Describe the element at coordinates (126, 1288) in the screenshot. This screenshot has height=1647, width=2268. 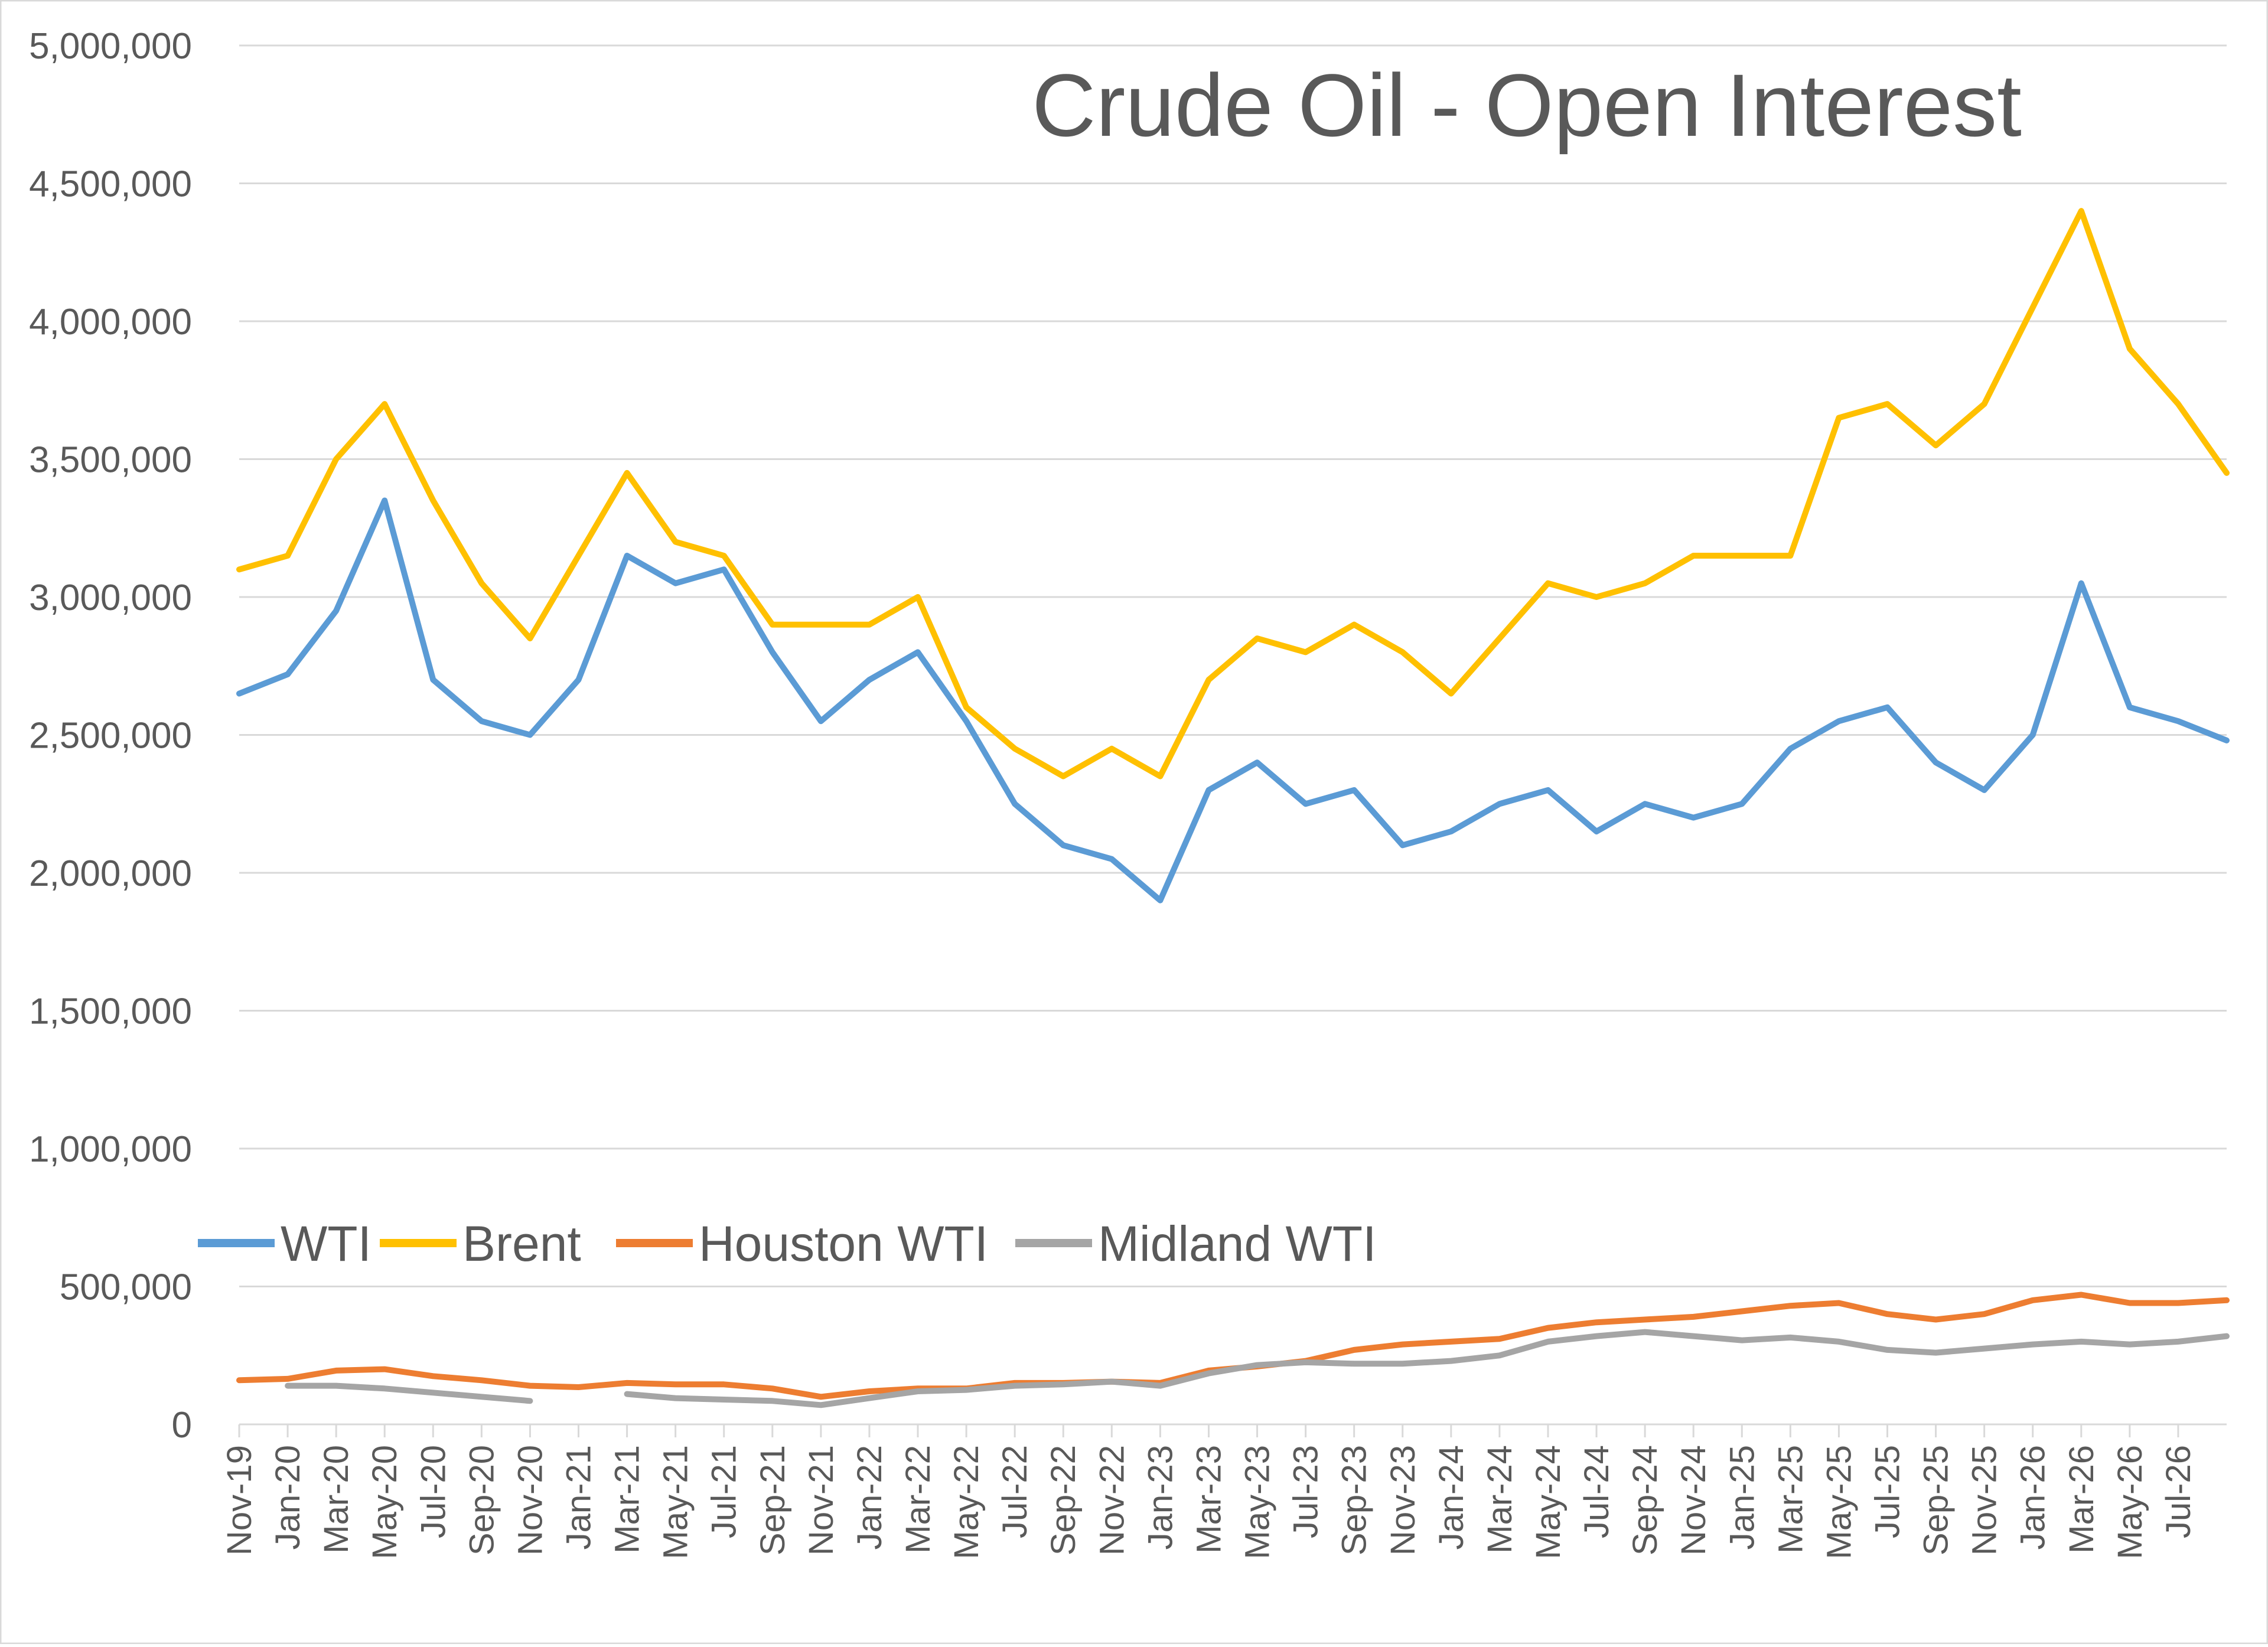
I see `y-tick-label: 500,000` at that location.